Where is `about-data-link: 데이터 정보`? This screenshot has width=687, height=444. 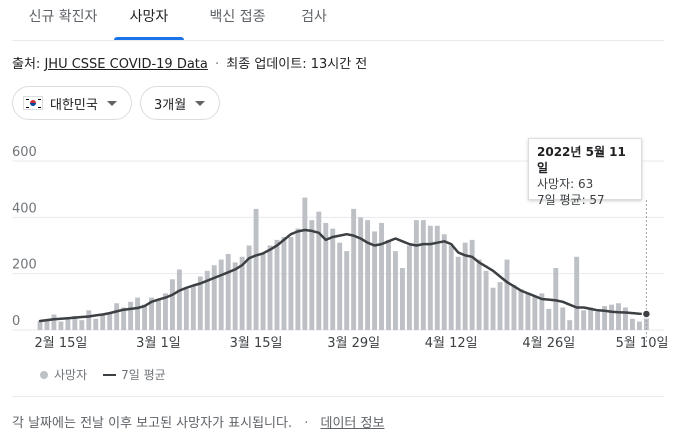 about-data-link: 데이터 정보 is located at coordinates (352, 423).